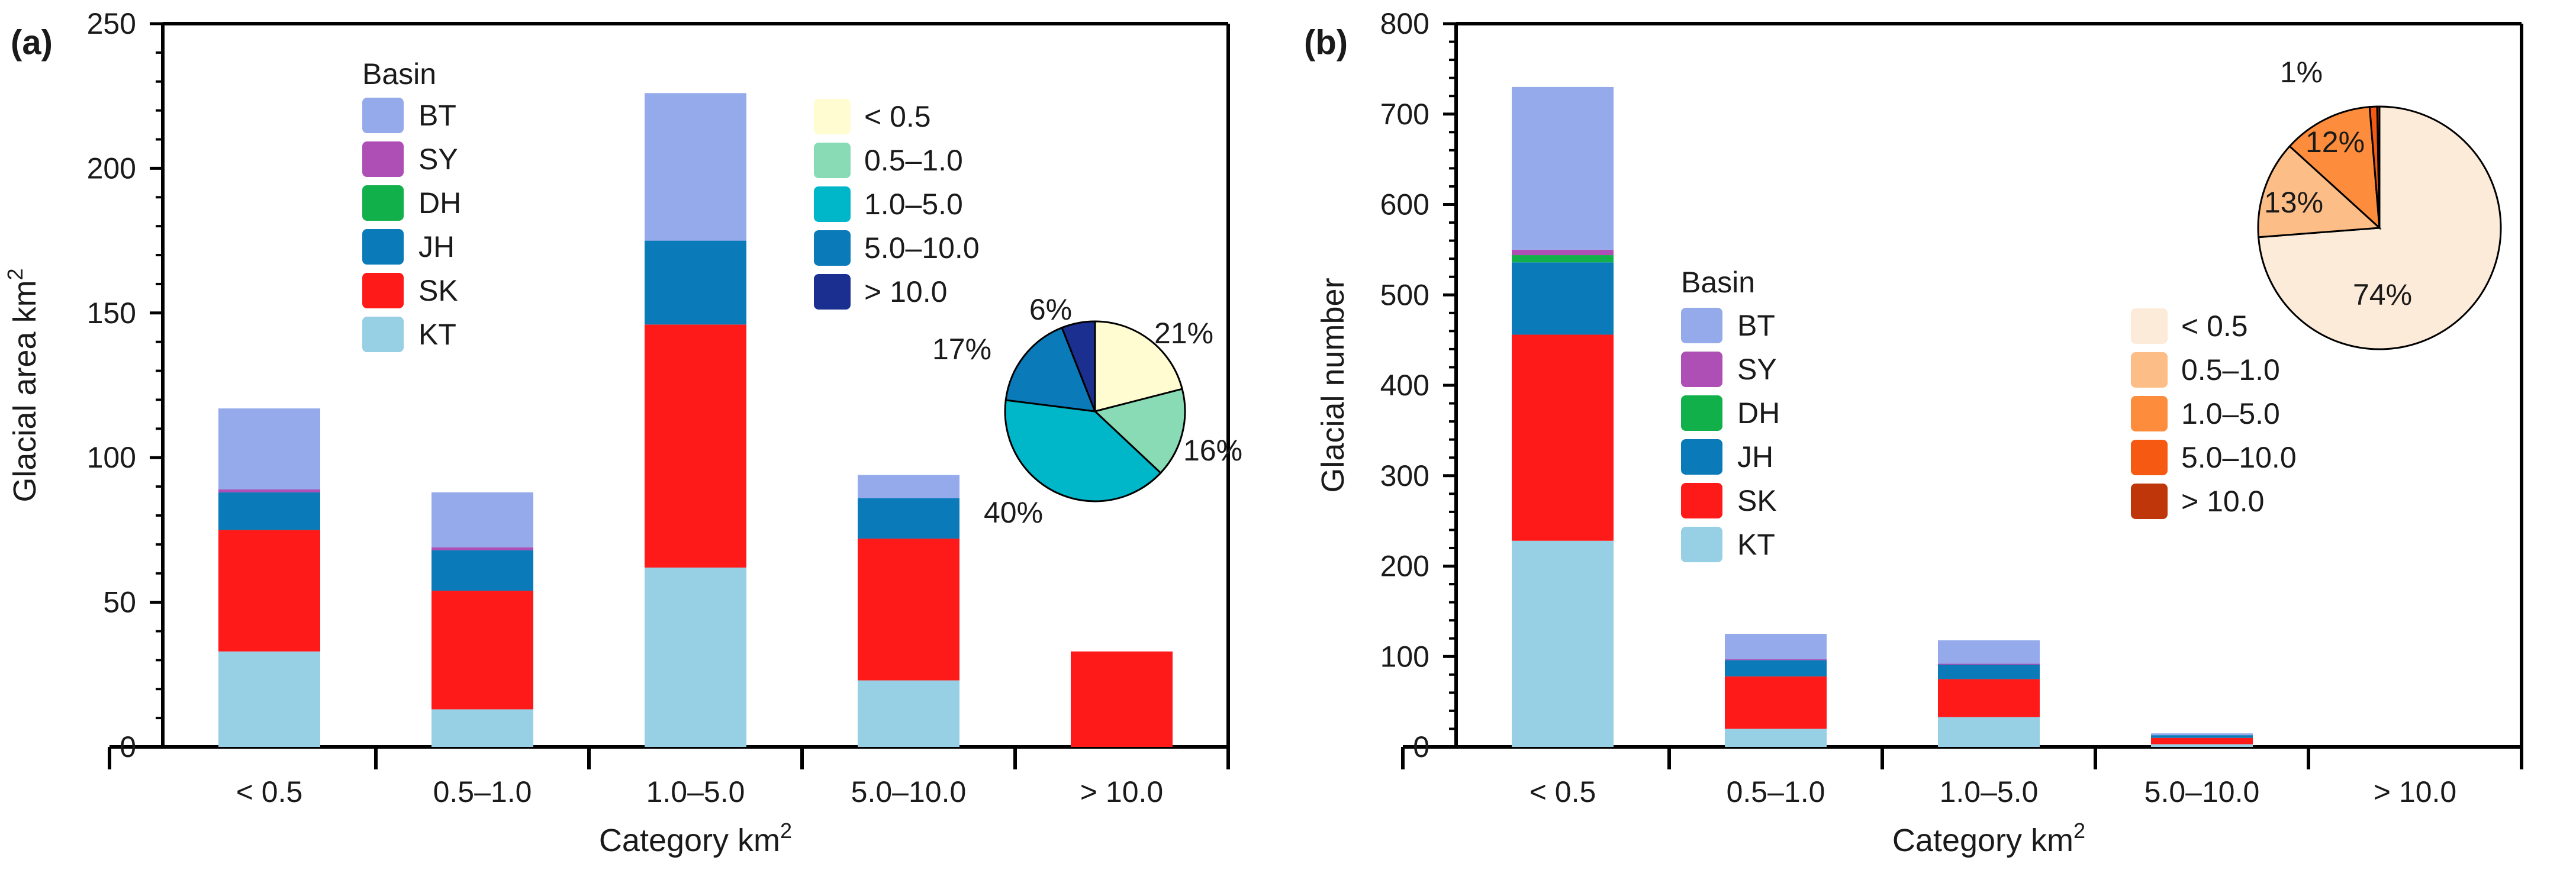  Describe the element at coordinates (383, 334) in the screenshot. I see `chart-a-legend-swatch-kt` at that location.